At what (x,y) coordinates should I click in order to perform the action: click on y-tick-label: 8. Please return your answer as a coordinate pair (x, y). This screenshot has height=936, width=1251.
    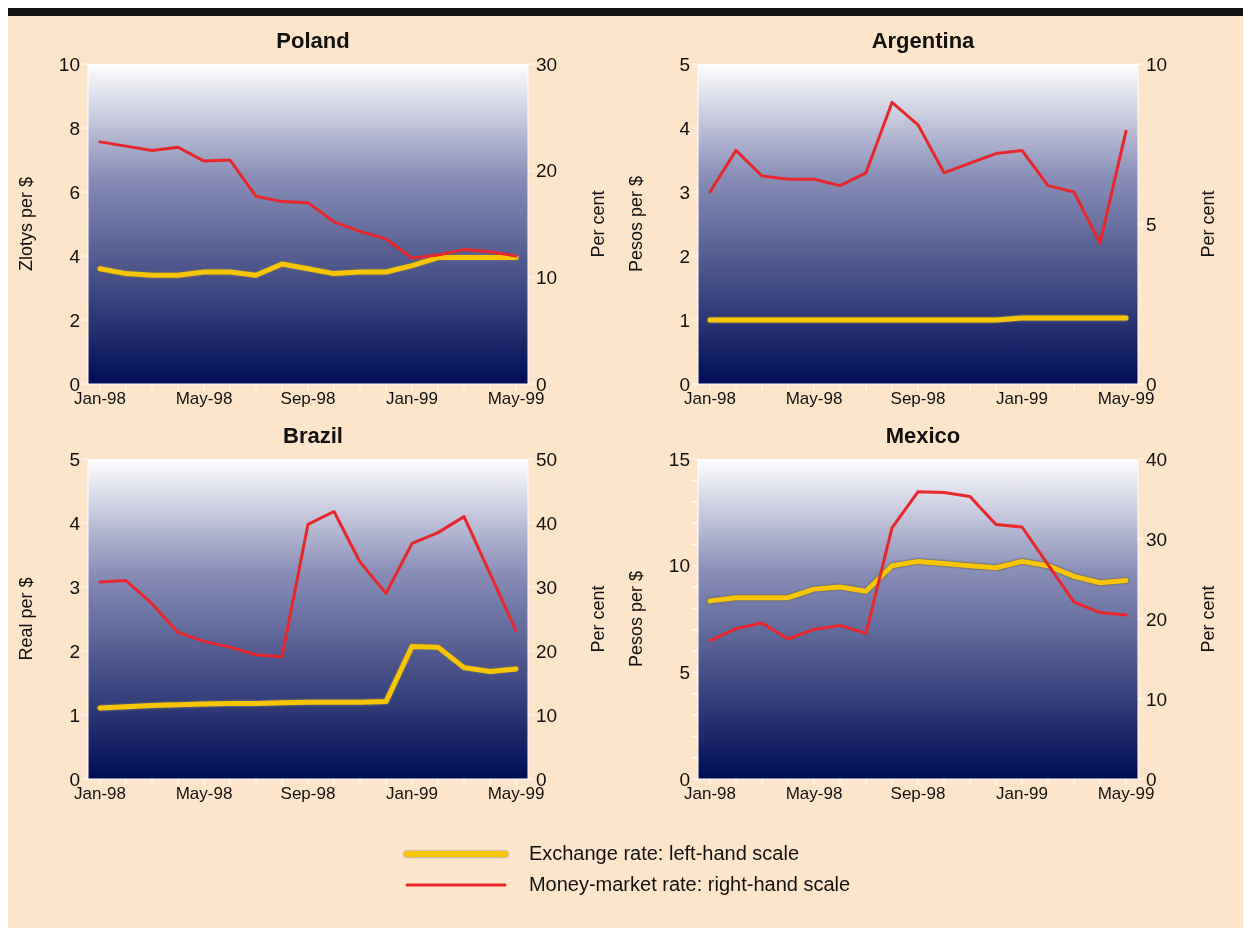
    Looking at the image, I should click on (74, 128).